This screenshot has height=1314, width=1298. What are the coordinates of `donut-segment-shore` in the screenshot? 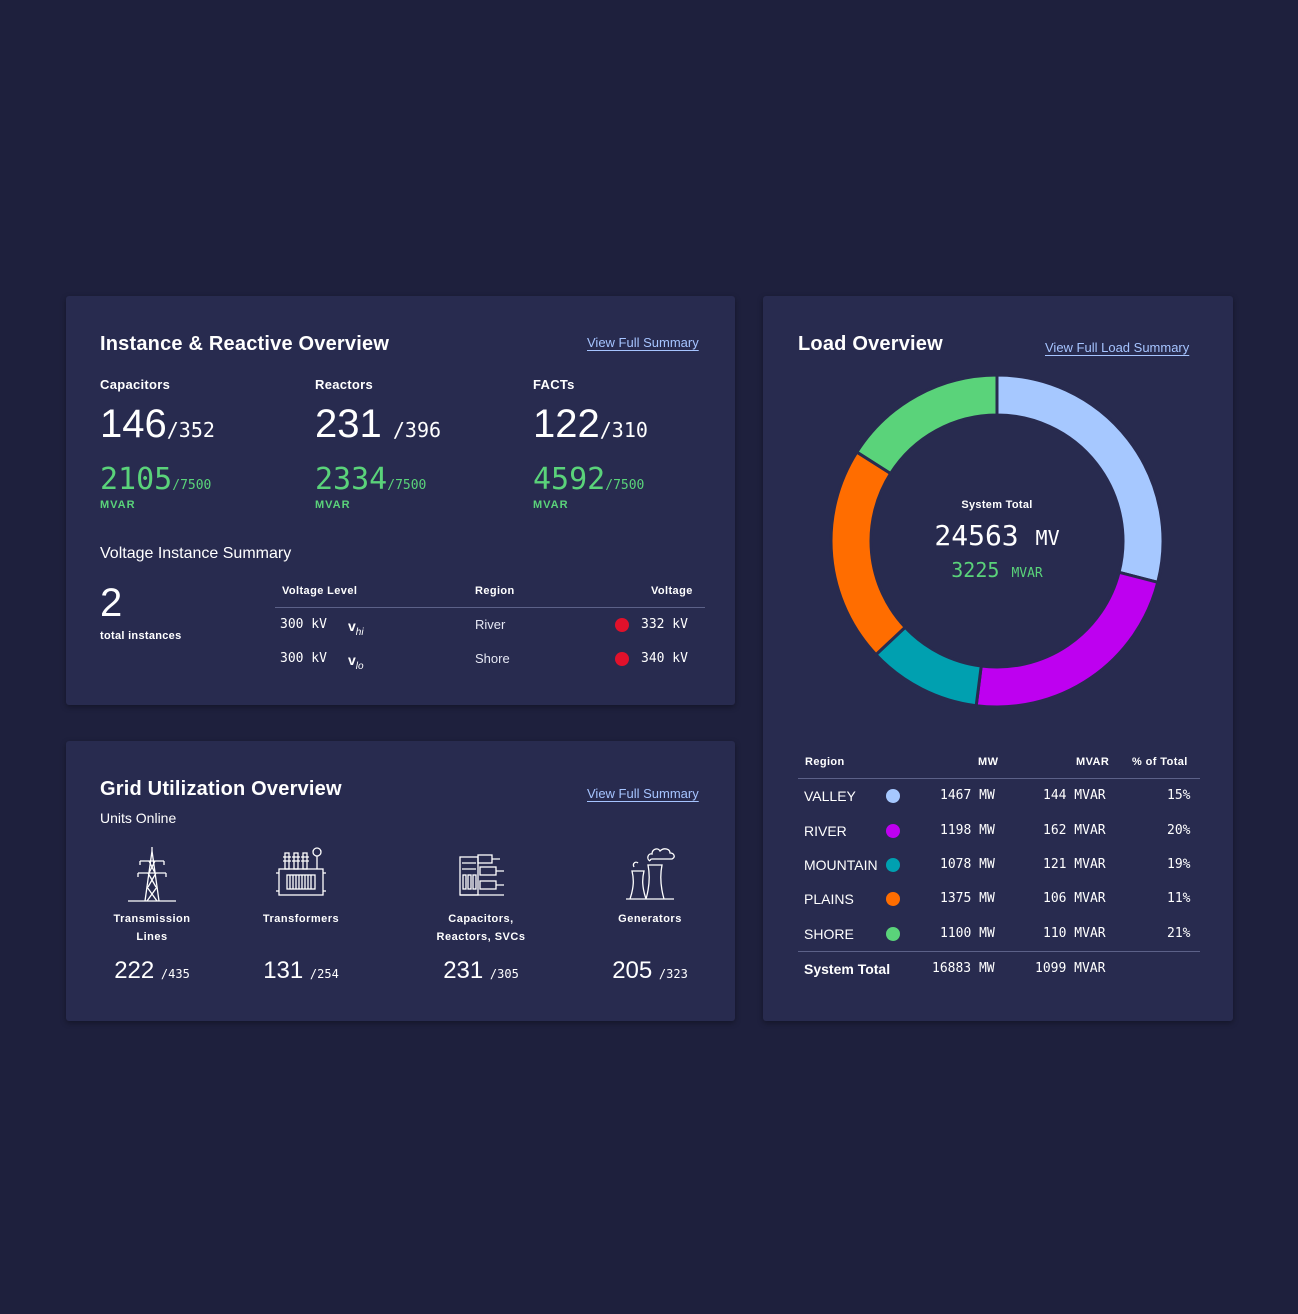 It's located at (926, 424).